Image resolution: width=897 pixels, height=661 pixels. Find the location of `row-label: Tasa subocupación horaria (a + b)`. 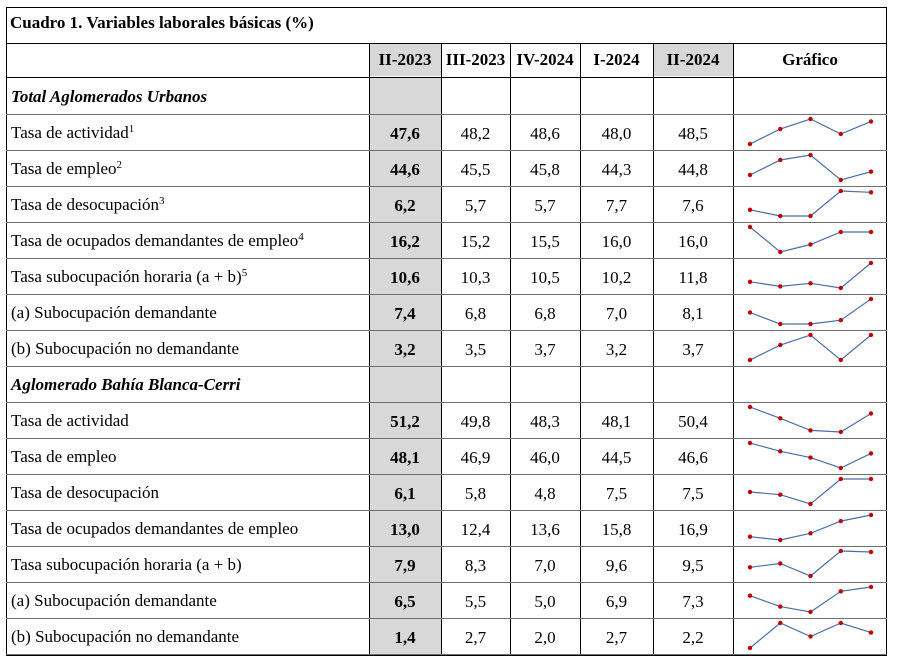

row-label: Tasa subocupación horaria (a + b) is located at coordinates (126, 565).